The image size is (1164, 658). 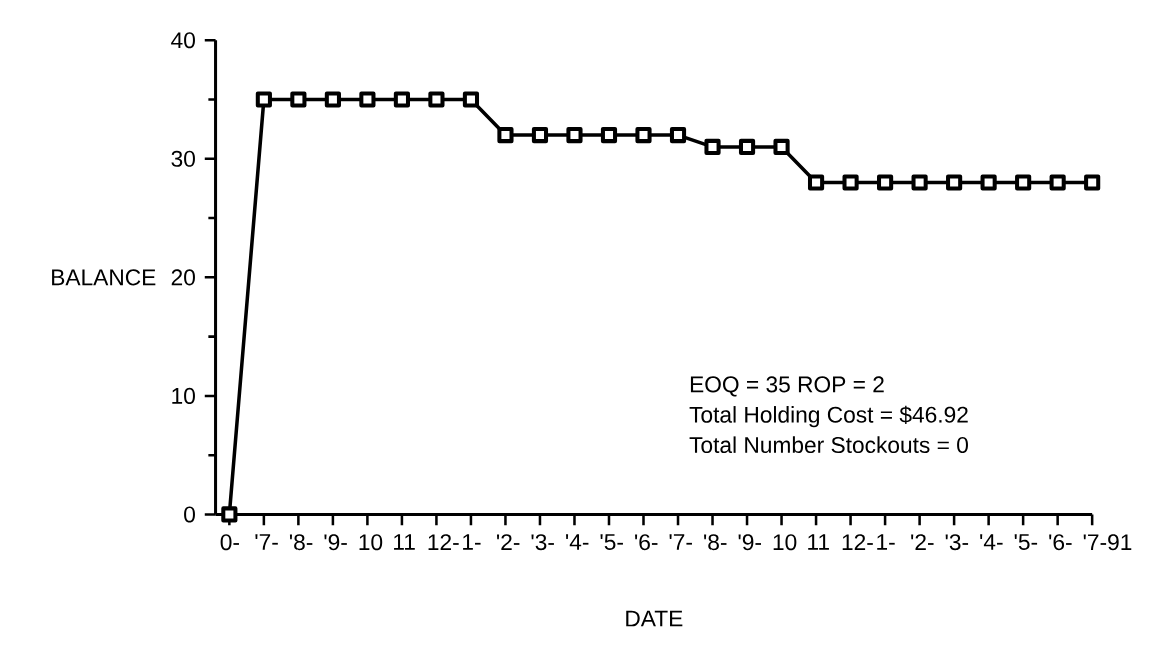 I want to click on annotation: Total Number Stockouts = 0, so click(x=828, y=444).